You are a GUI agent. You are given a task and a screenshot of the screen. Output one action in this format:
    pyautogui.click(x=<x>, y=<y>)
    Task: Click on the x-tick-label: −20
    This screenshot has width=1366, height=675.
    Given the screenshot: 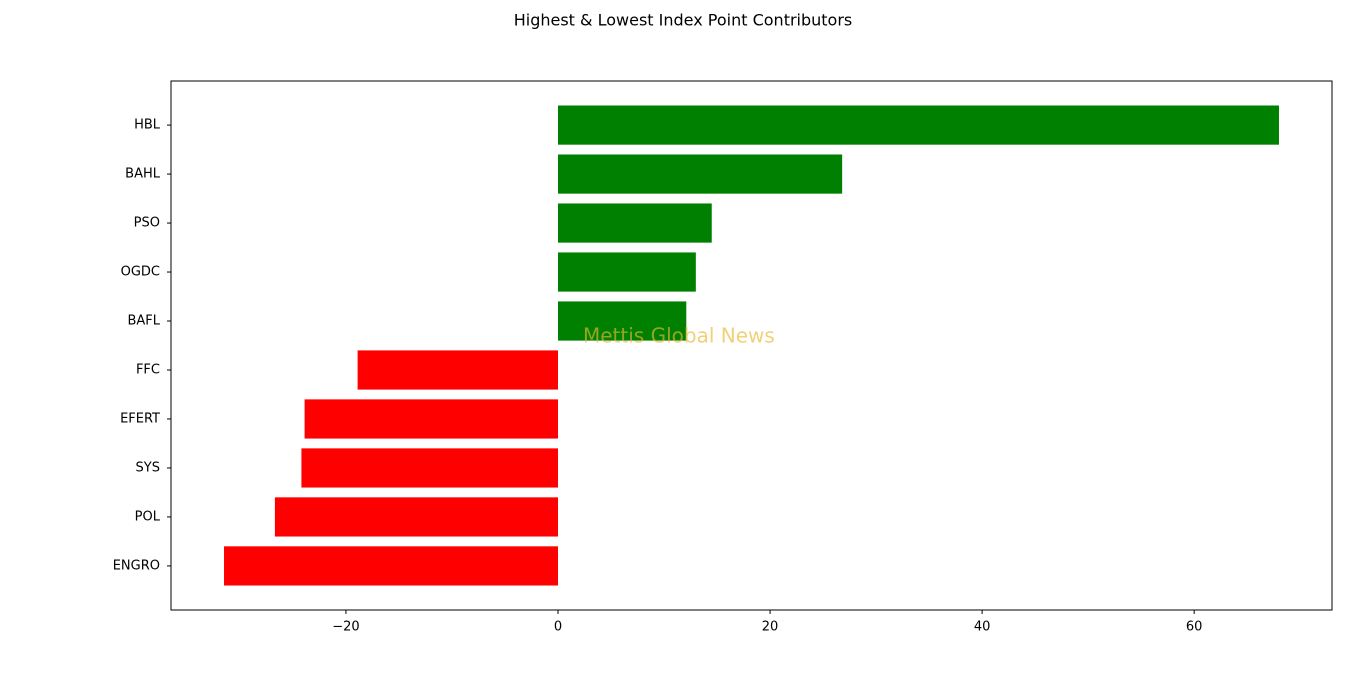 What is the action you would take?
    pyautogui.click(x=345, y=627)
    